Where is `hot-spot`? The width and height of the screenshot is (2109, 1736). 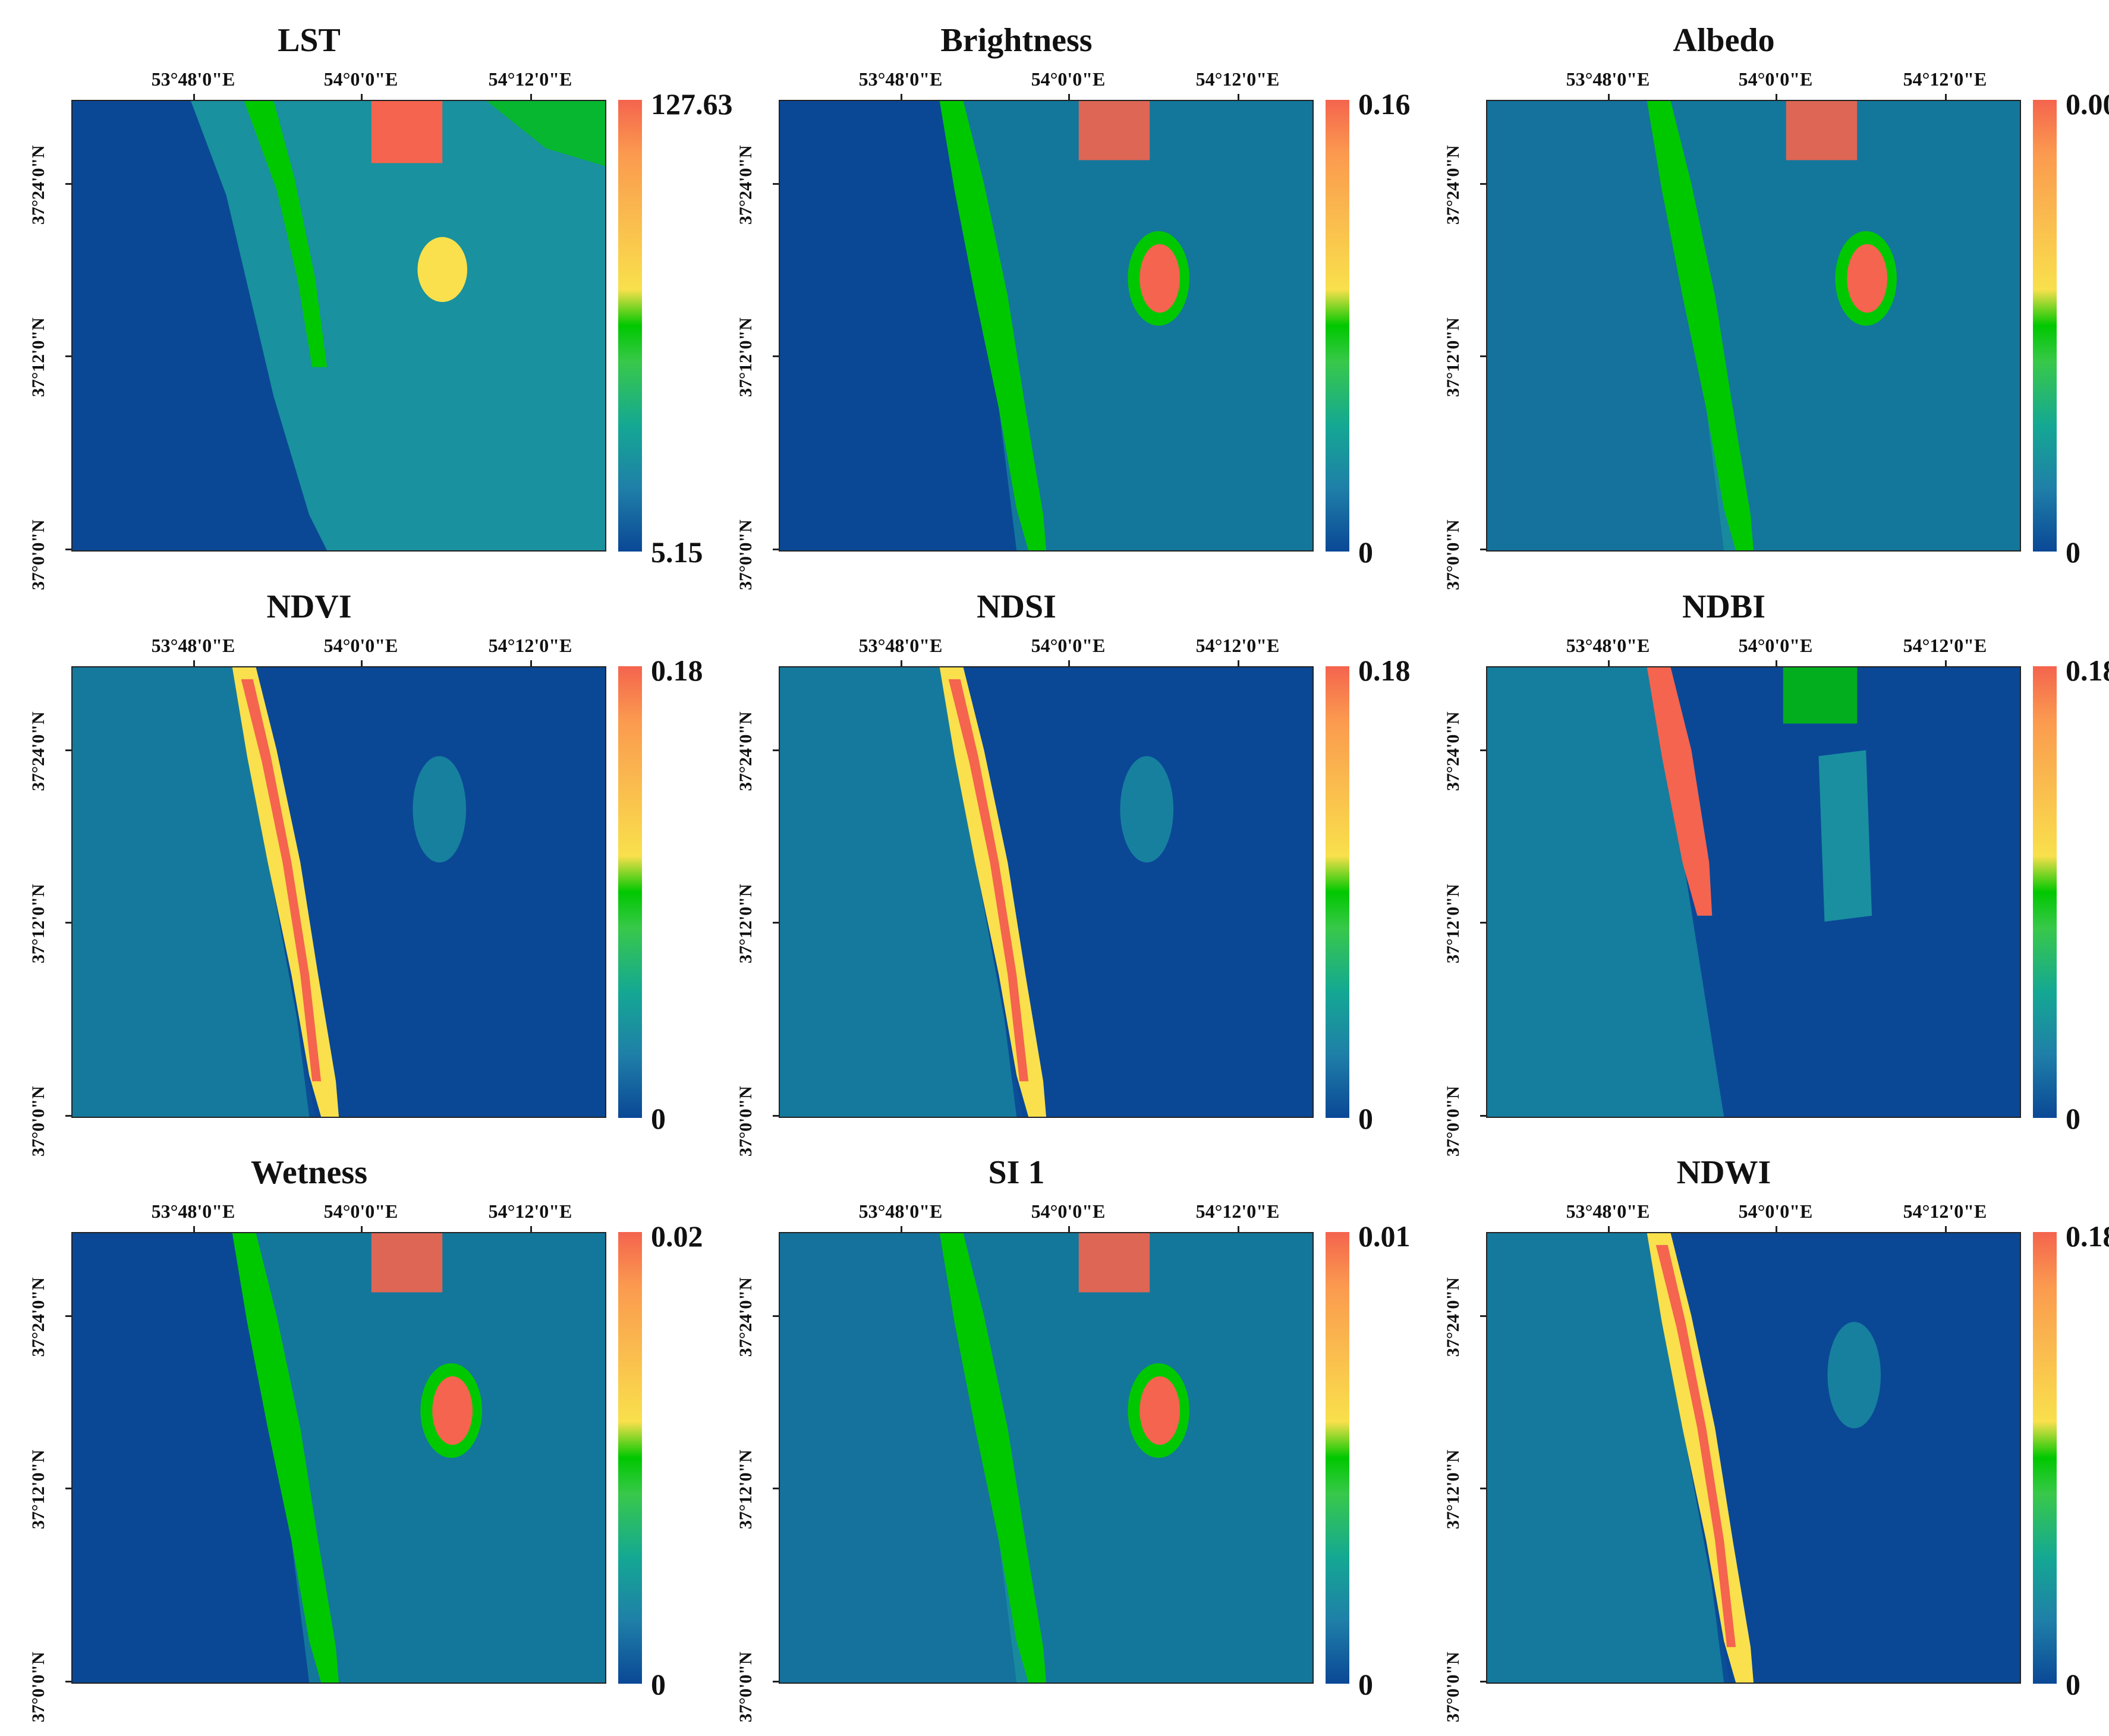 hot-spot is located at coordinates (1160, 278).